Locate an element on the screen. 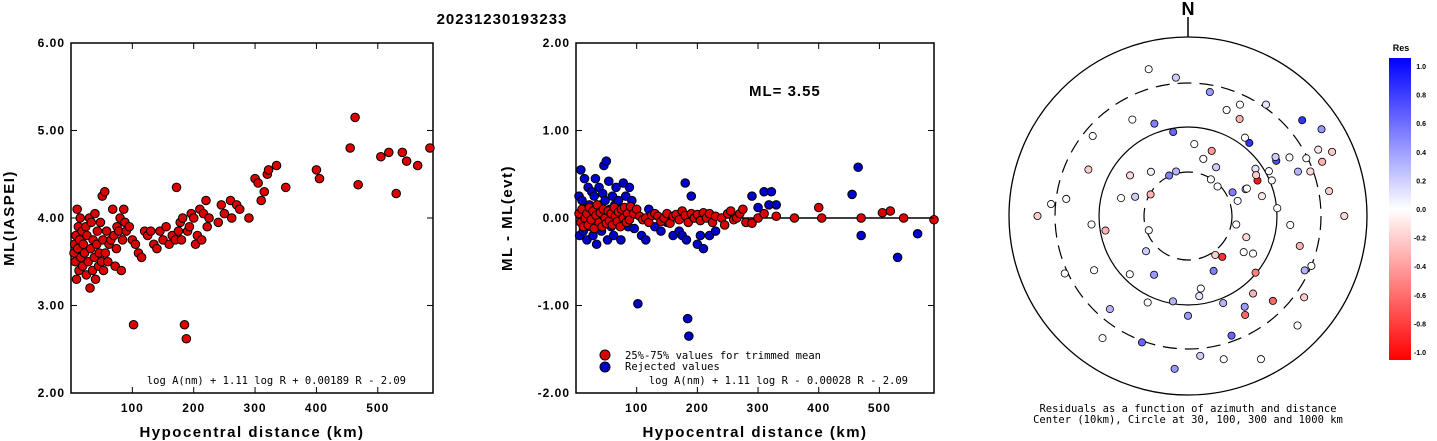  north-label: N is located at coordinates (1188, 9).